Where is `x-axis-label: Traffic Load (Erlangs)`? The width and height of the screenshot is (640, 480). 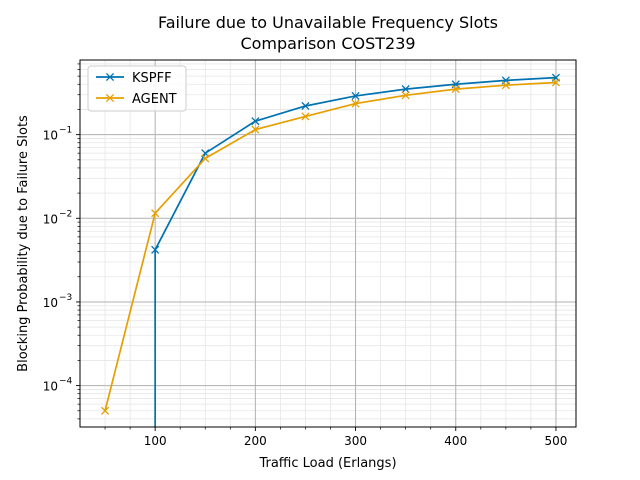
x-axis-label: Traffic Load (Erlangs) is located at coordinates (327, 463).